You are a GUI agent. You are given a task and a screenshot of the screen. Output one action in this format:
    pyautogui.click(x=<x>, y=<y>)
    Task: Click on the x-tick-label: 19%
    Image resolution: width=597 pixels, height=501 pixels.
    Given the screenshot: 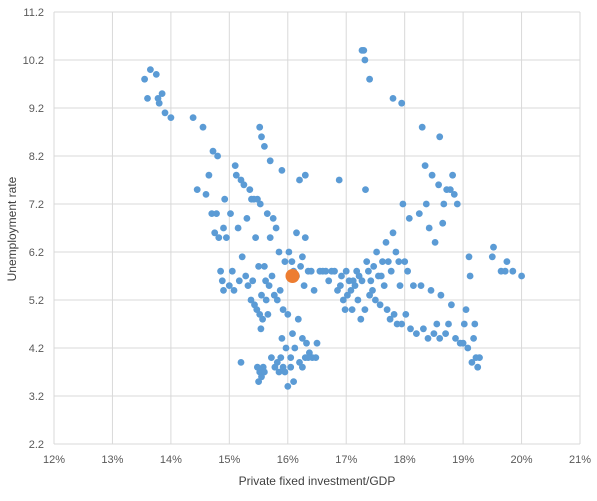 What is the action you would take?
    pyautogui.click(x=463, y=460)
    